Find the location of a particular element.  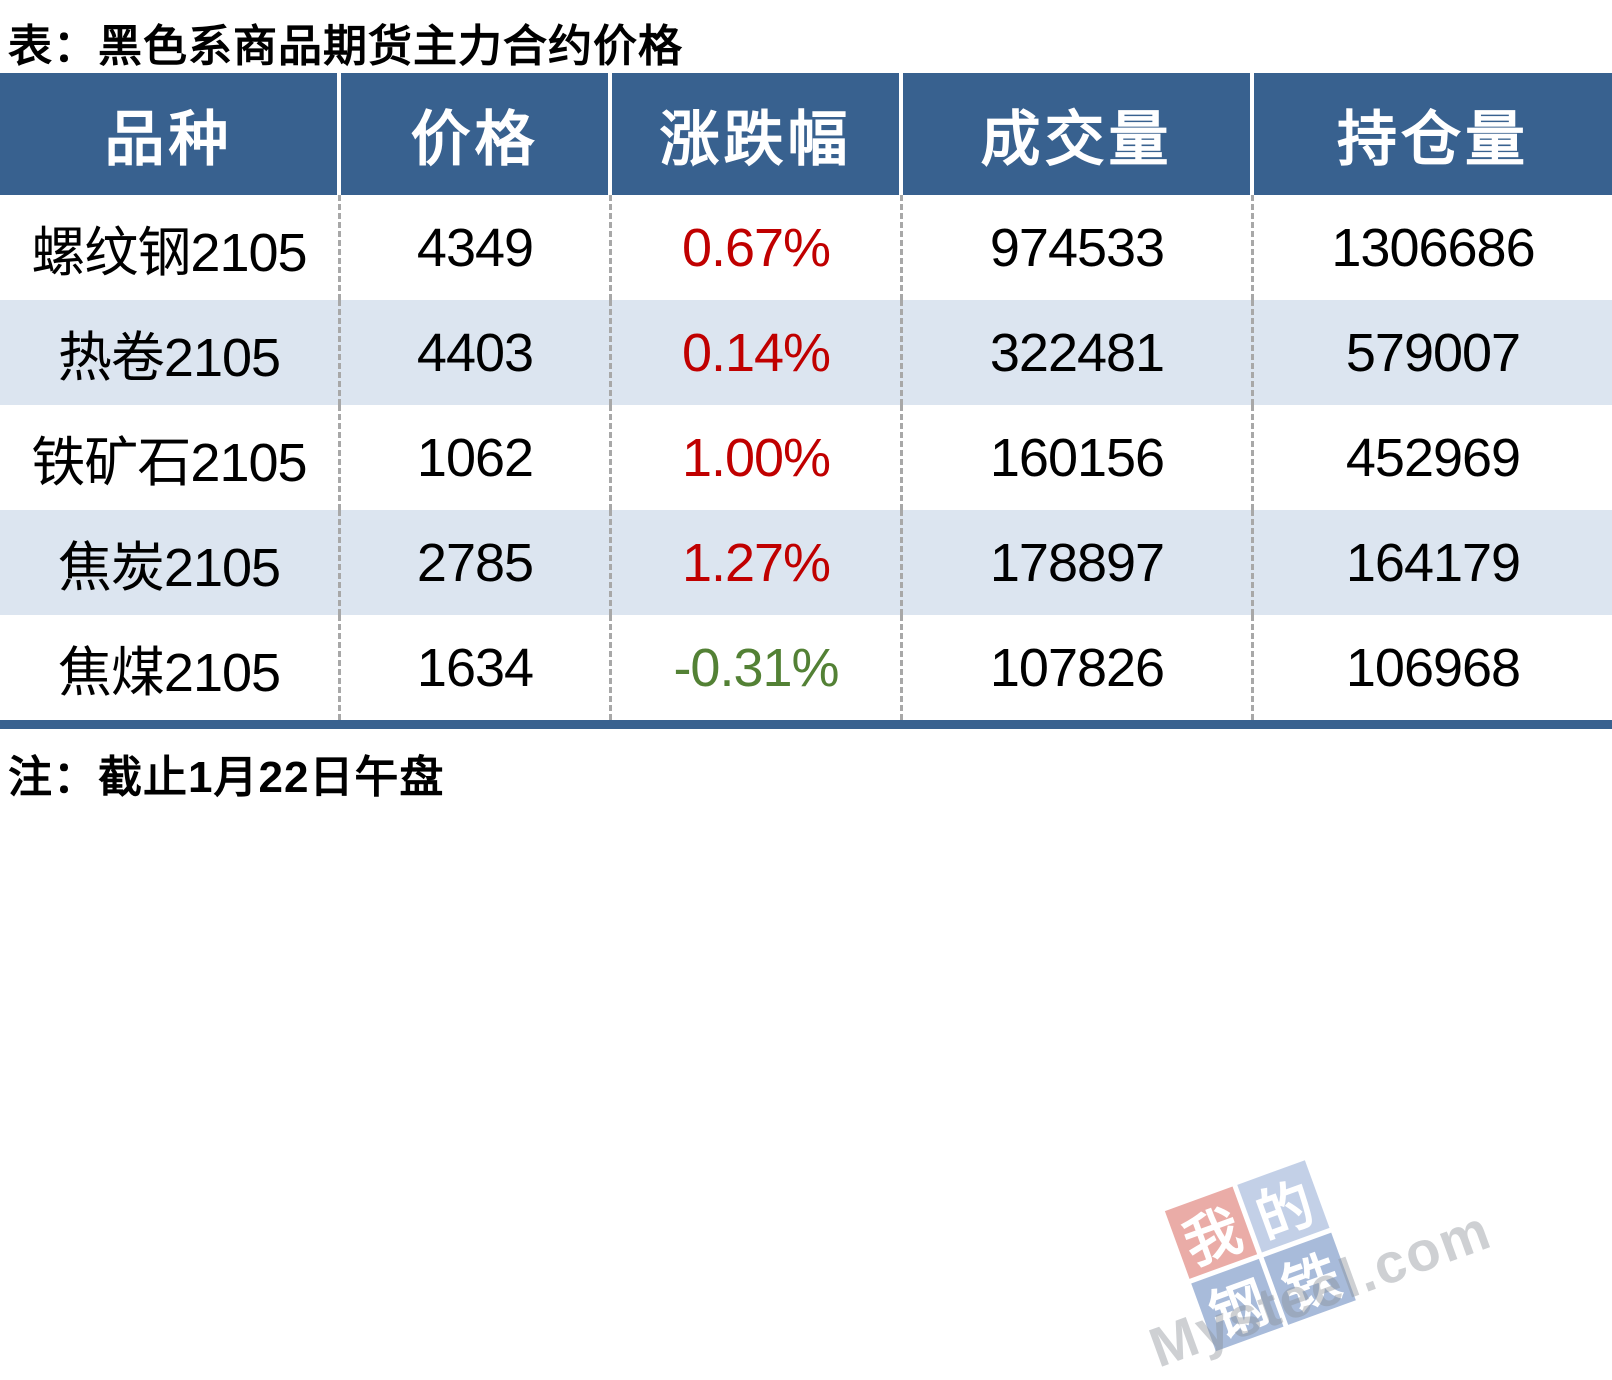

cell-volume: 322481 is located at coordinates (1078, 352).